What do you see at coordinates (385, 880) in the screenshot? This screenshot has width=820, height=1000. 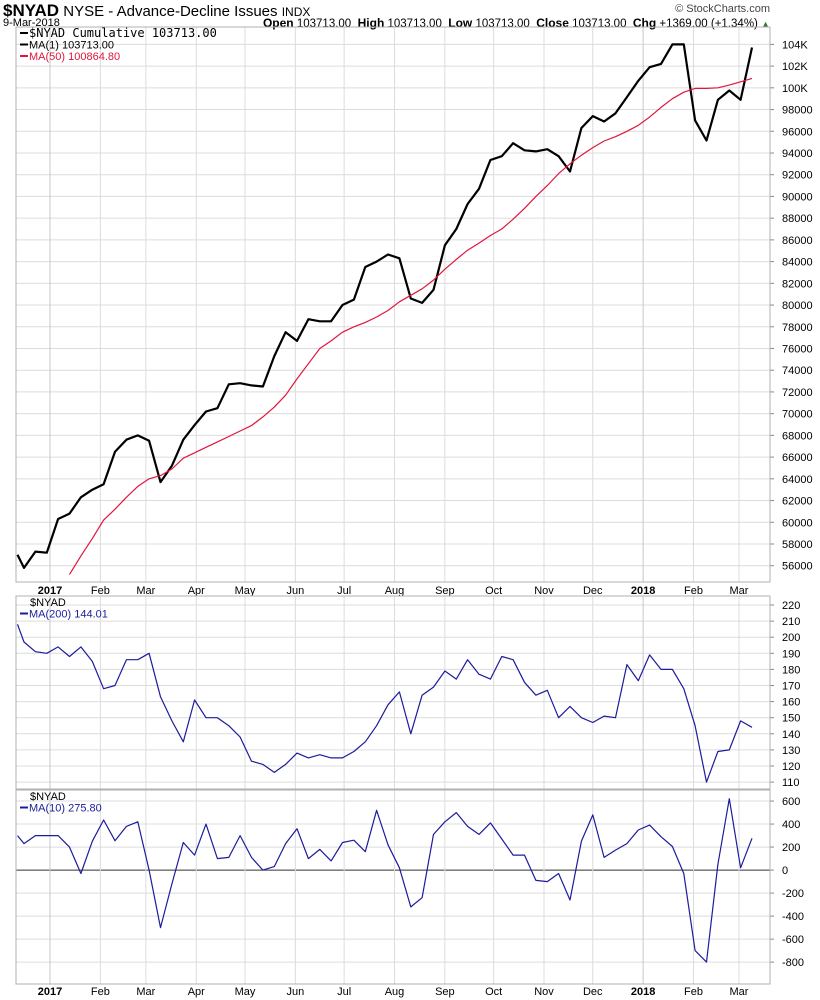 I see `series-line-ma-10-` at bounding box center [385, 880].